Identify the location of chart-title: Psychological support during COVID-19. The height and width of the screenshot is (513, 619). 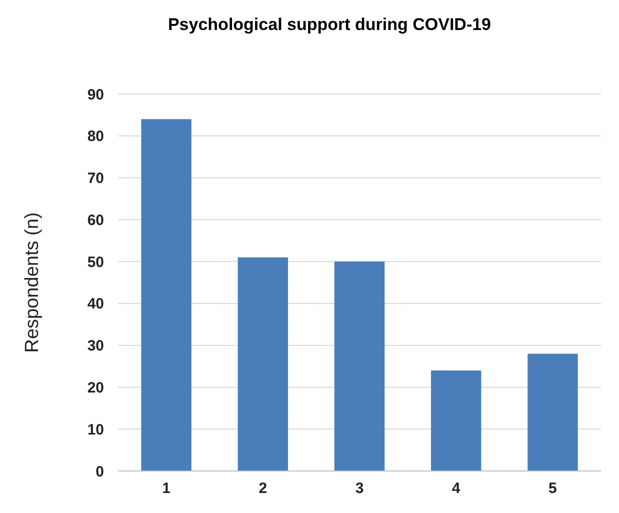
(330, 24).